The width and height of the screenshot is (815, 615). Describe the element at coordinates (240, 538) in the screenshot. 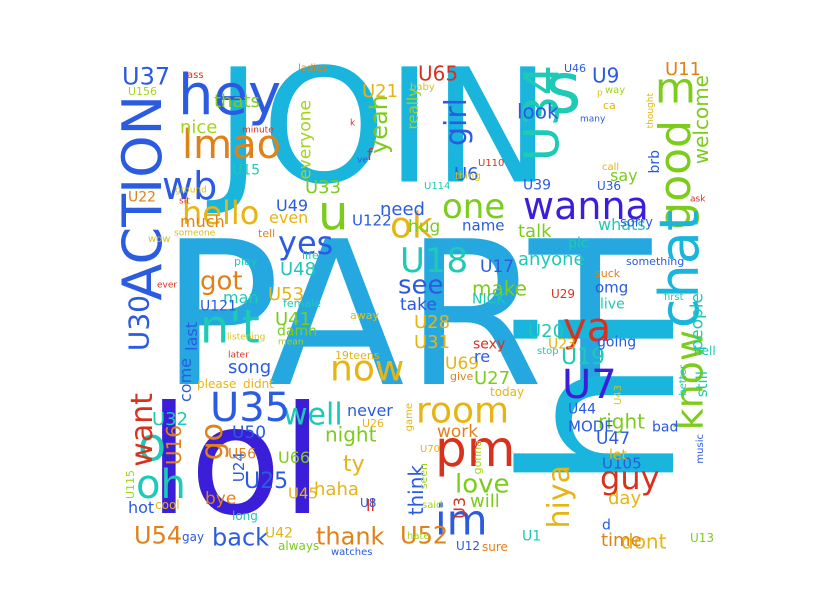

I see `word-back: back` at that location.